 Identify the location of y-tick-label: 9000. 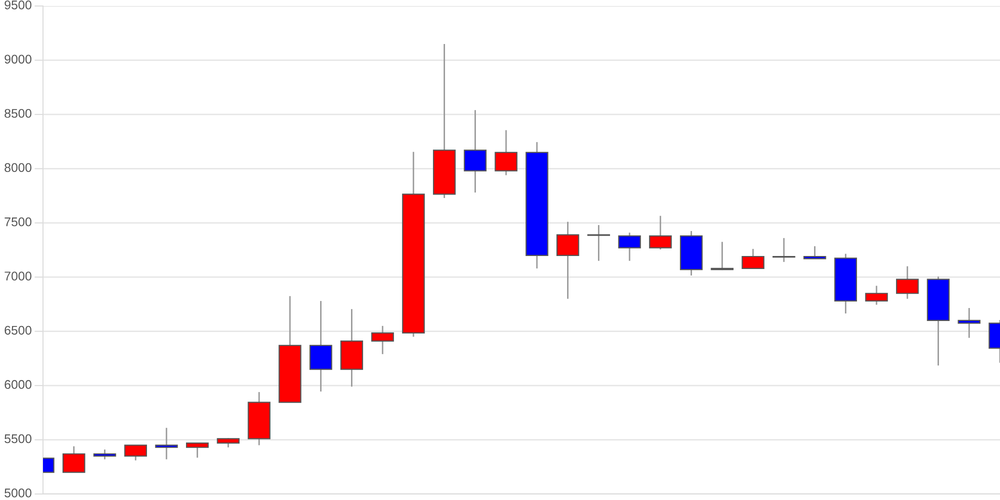
(18, 59).